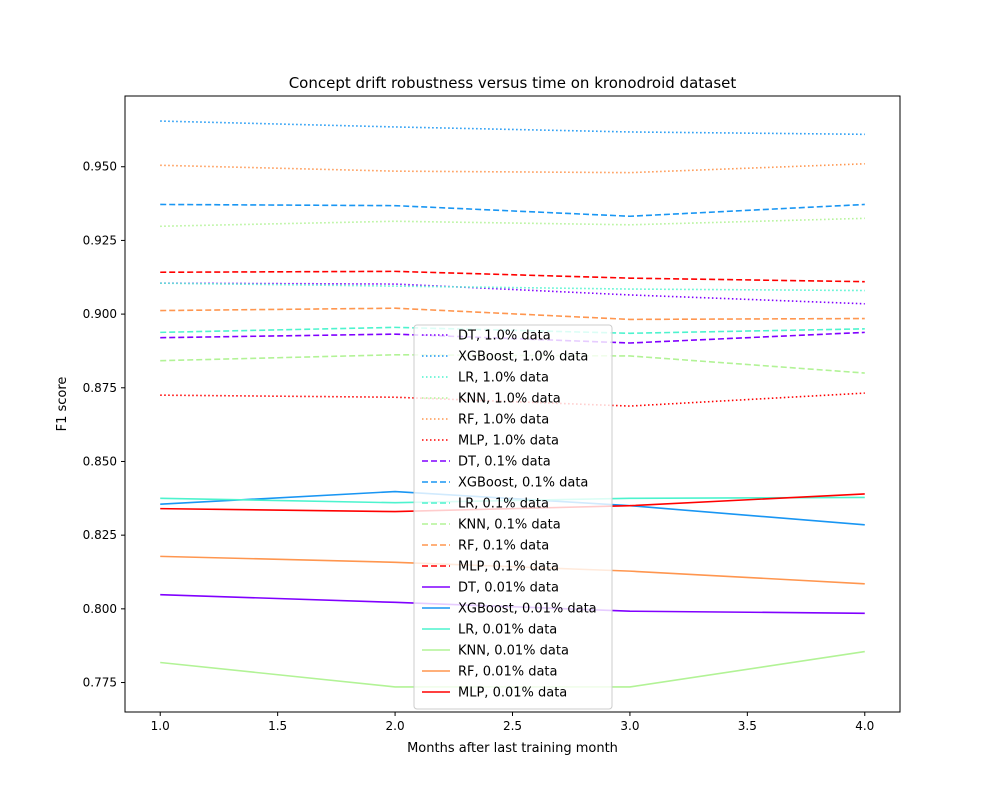 The image size is (1000, 800). Describe the element at coordinates (100, 167) in the screenshot. I see `y-tick-label: 0.950` at that location.